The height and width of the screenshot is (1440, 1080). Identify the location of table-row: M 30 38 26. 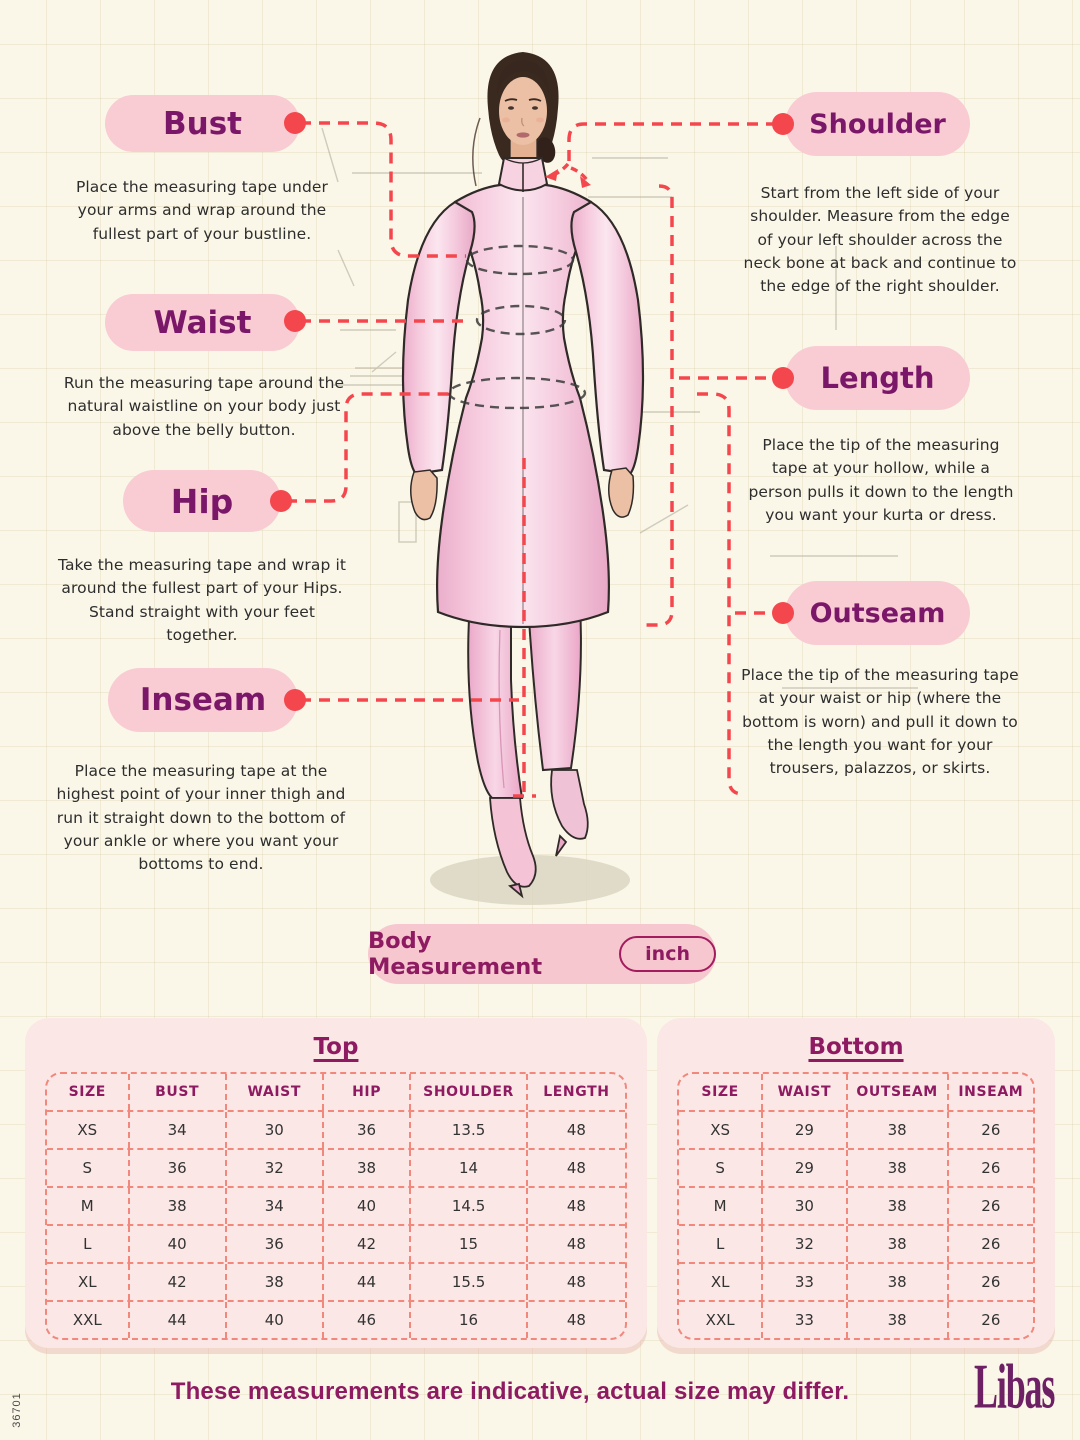
(856, 1207).